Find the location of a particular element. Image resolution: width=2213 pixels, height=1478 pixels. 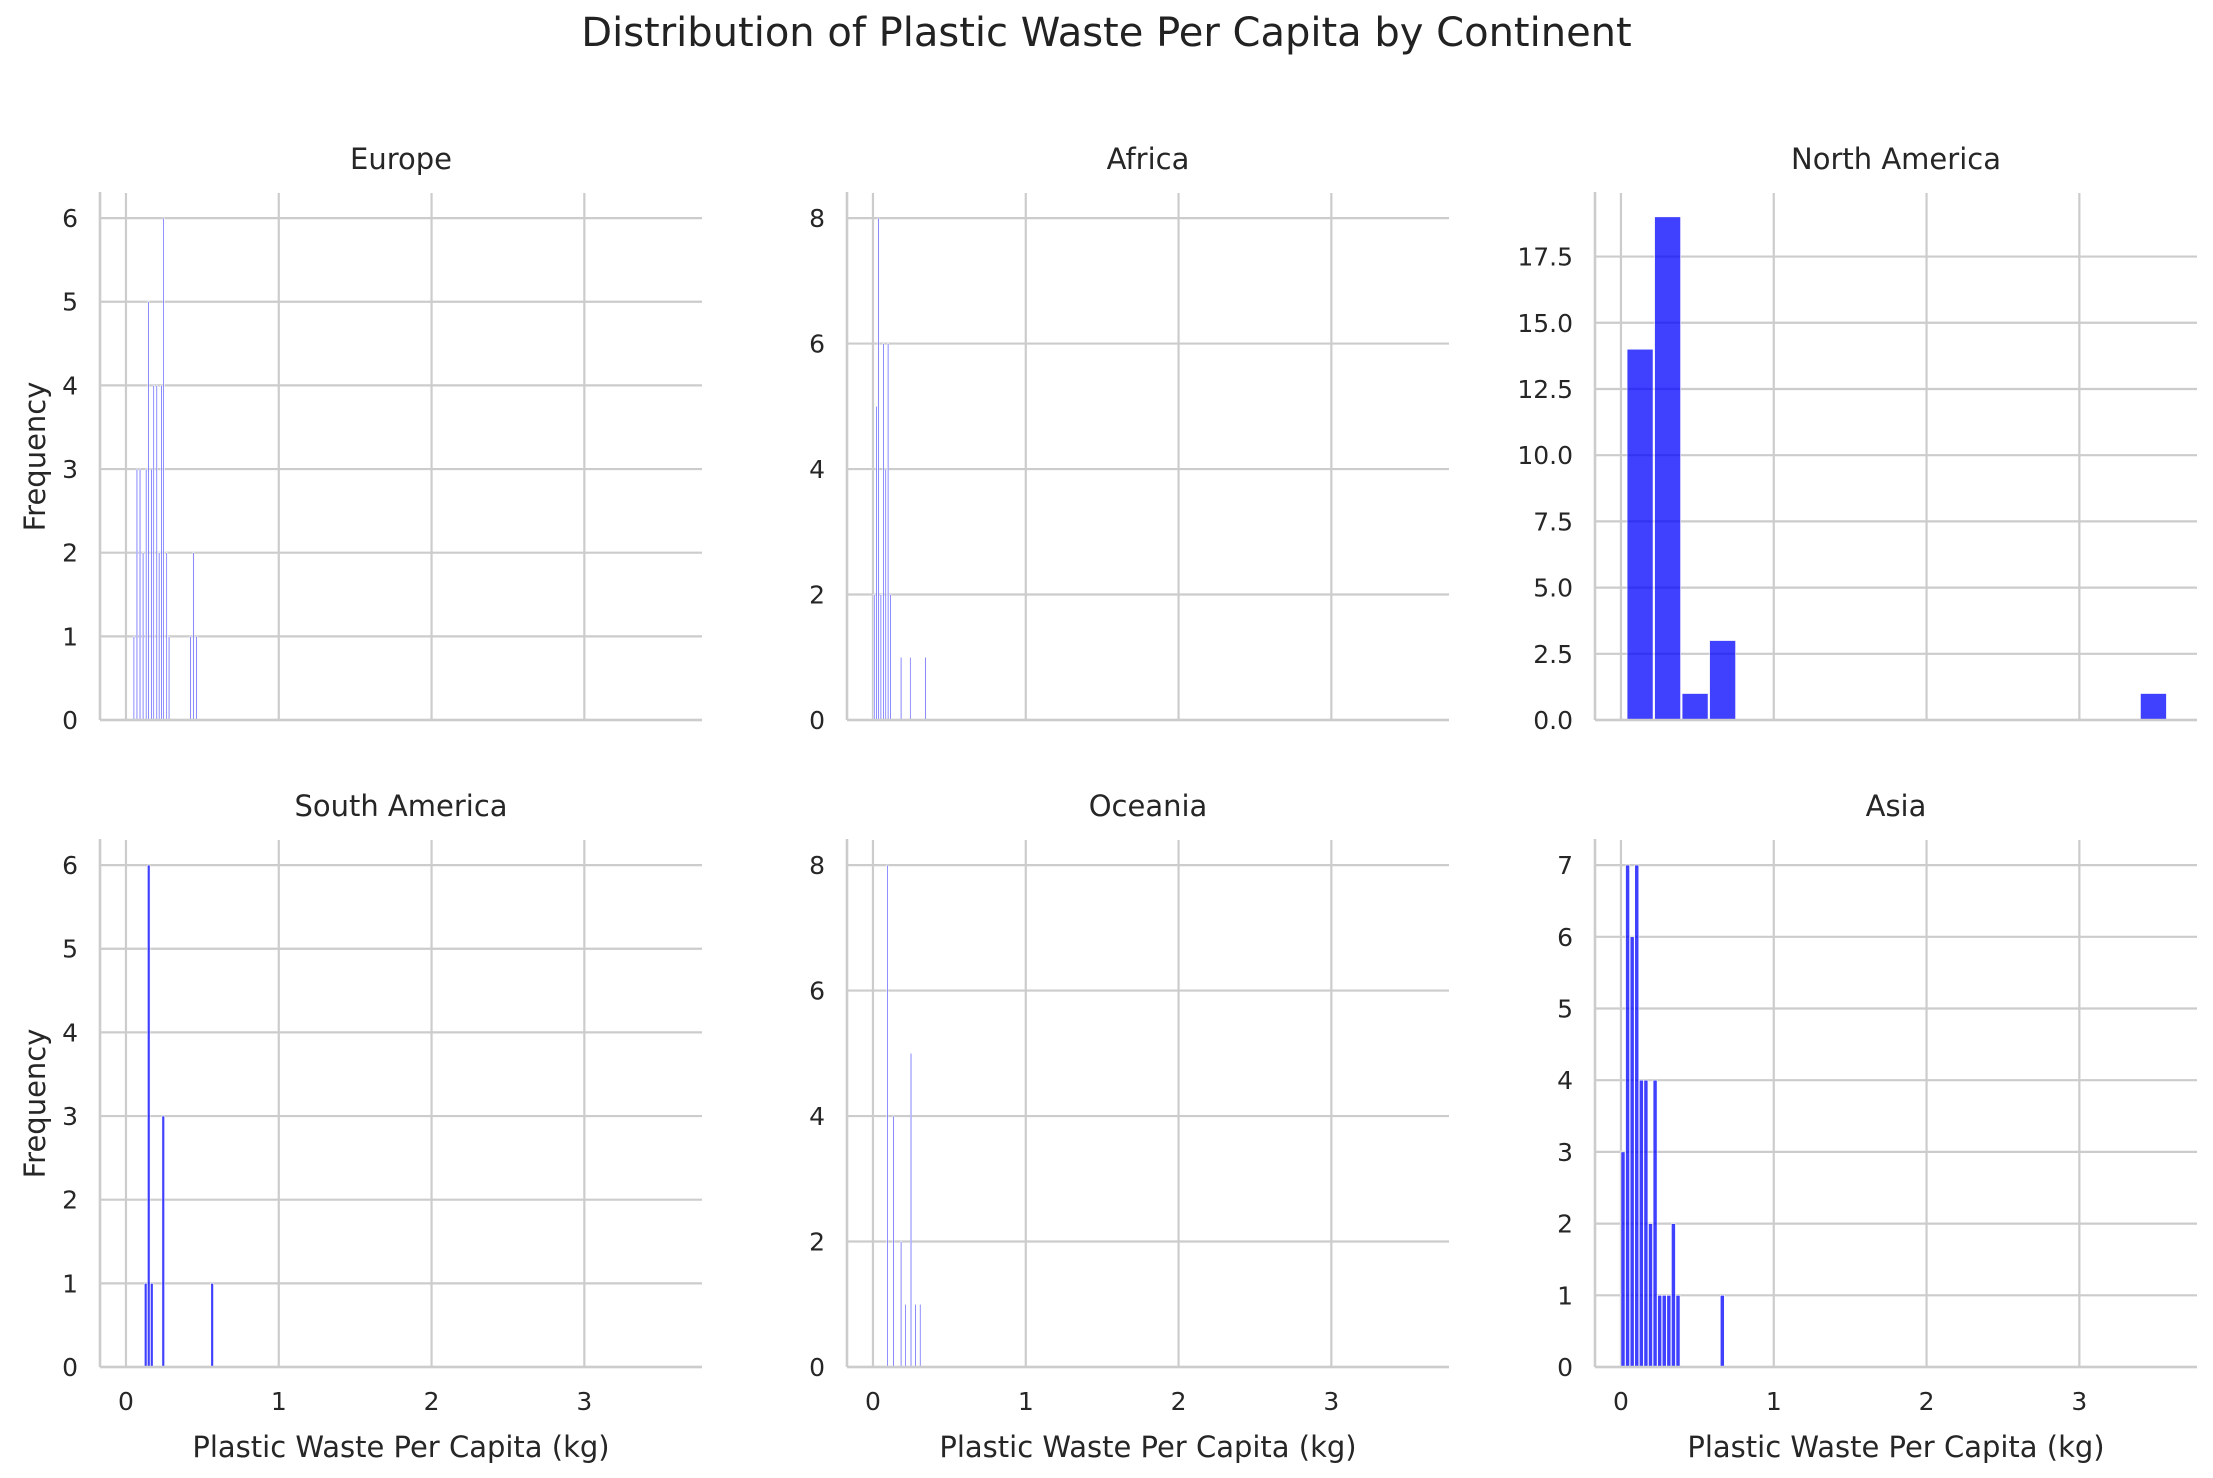

panel-title: South America is located at coordinates (400, 806).